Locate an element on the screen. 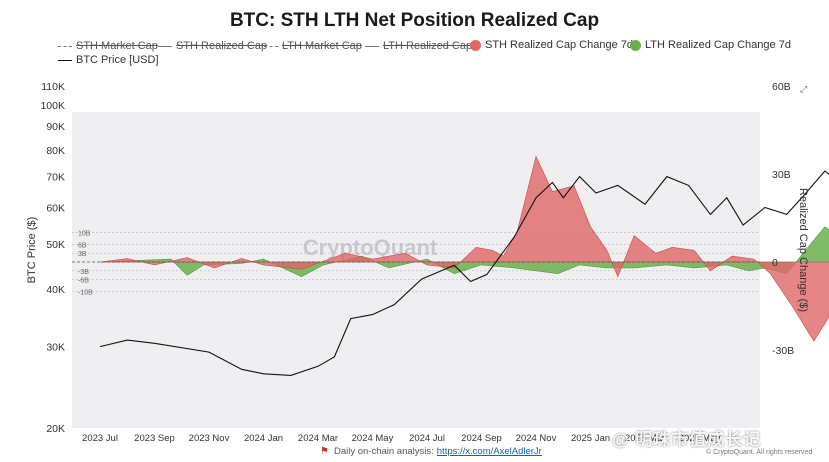 The width and height of the screenshot is (829, 462). left-tick-label: 50K is located at coordinates (55, 245).